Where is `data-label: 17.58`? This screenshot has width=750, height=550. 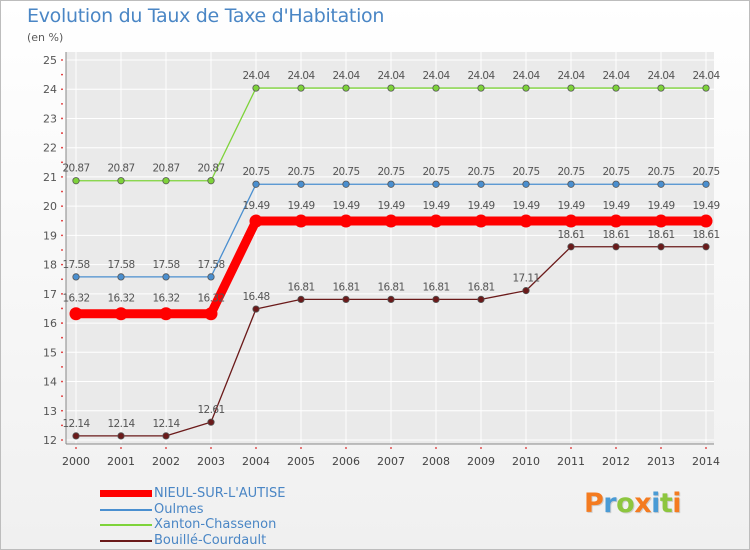 data-label: 17.58 is located at coordinates (165, 265).